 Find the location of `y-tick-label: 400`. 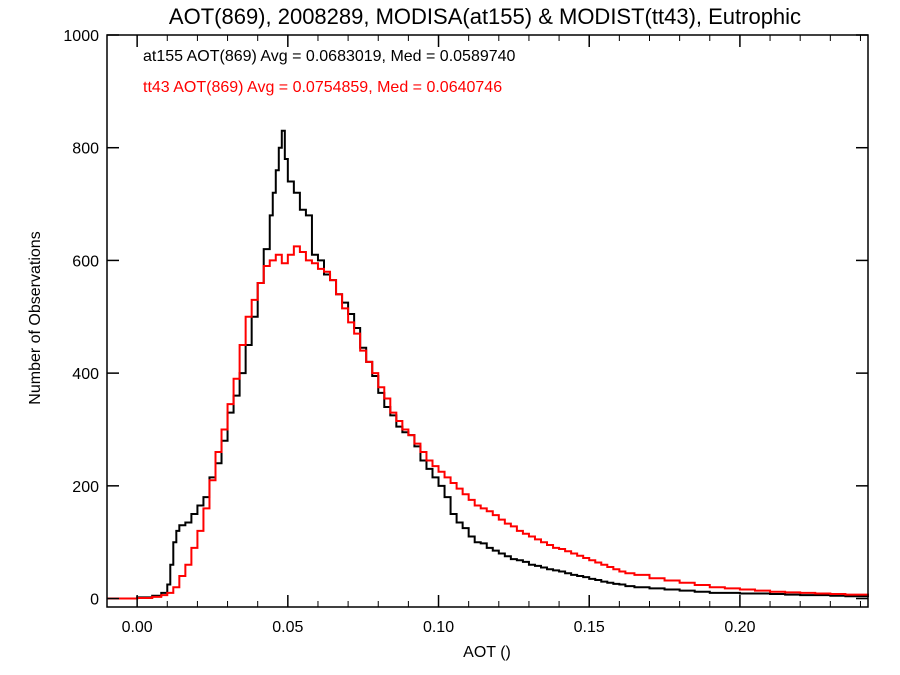

y-tick-label: 400 is located at coordinates (85, 374).